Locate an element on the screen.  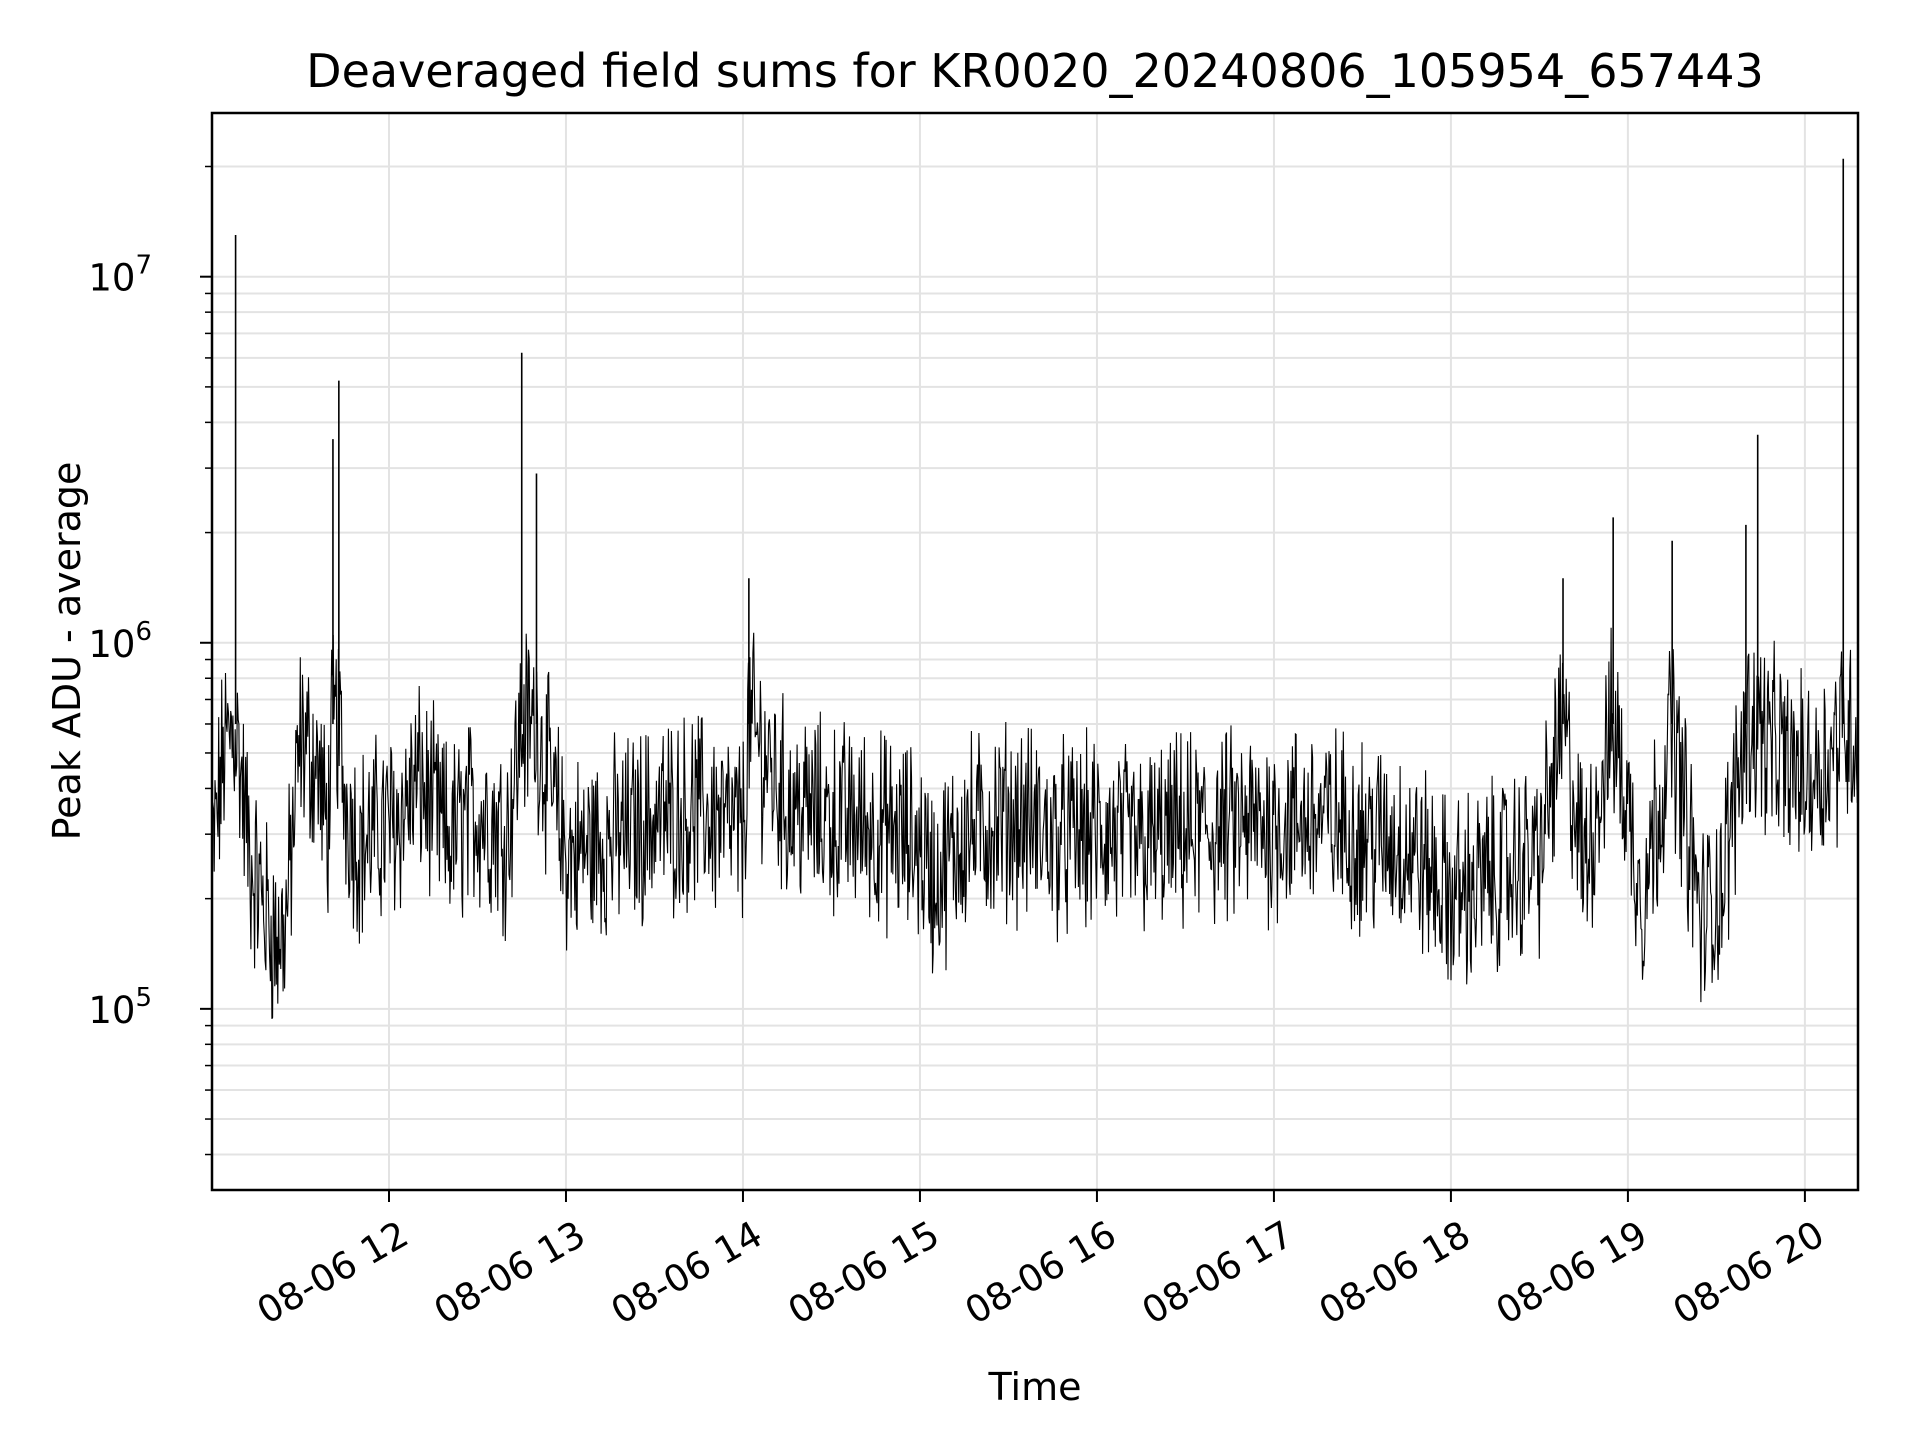
y-tick-label-exponent: 6 is located at coordinates (143, 632).